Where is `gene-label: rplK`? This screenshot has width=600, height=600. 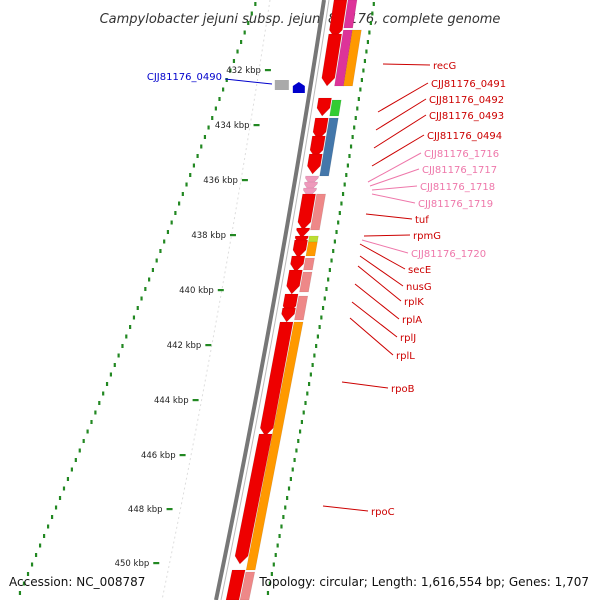 gene-label: rplK is located at coordinates (414, 302).